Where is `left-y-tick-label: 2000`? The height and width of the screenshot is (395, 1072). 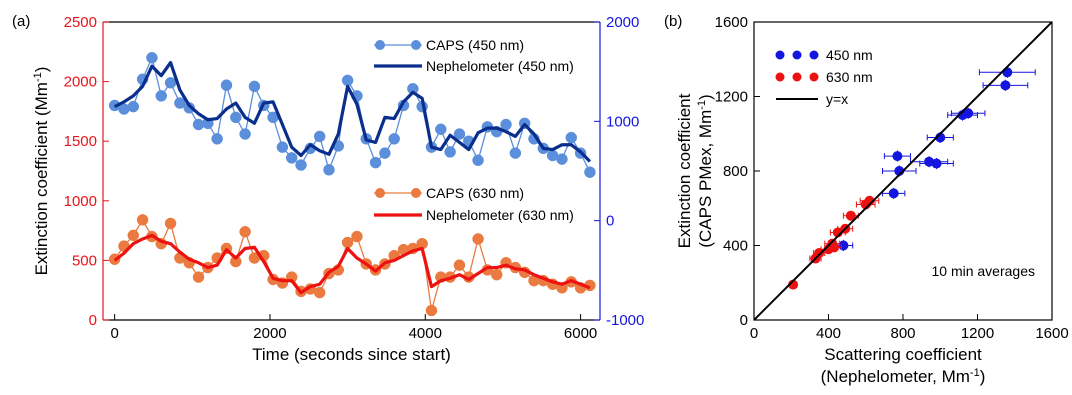
left-y-tick-label: 2000 is located at coordinates (80, 82).